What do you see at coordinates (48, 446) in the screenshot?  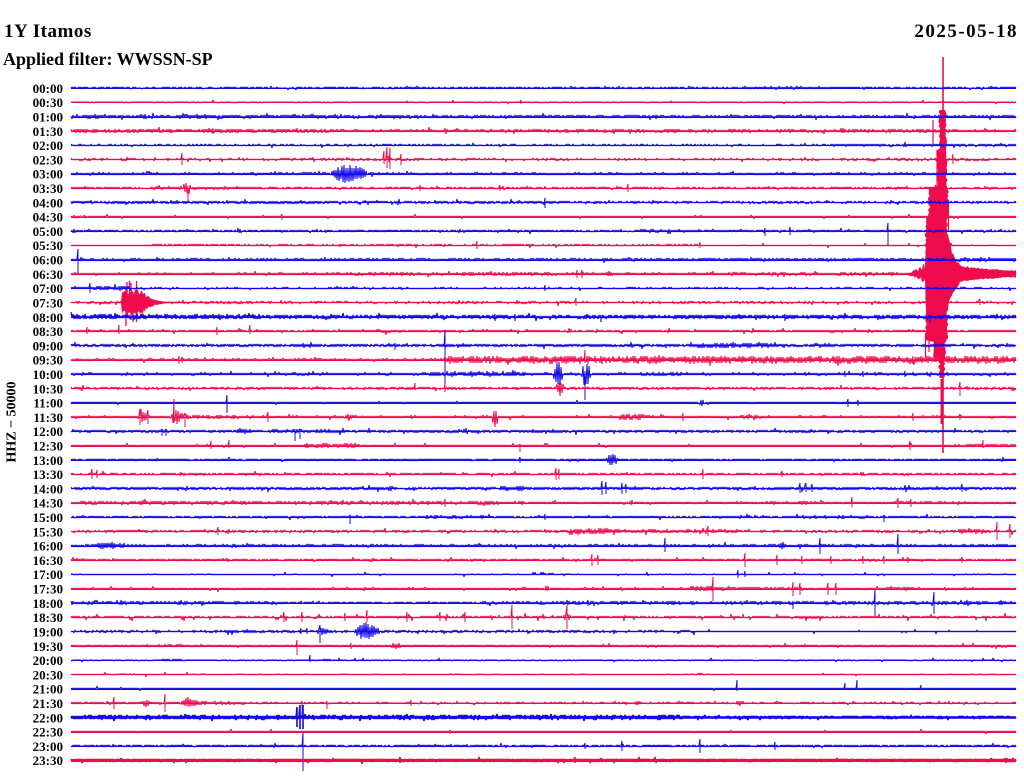 I see `svg-text: 12:30` at bounding box center [48, 446].